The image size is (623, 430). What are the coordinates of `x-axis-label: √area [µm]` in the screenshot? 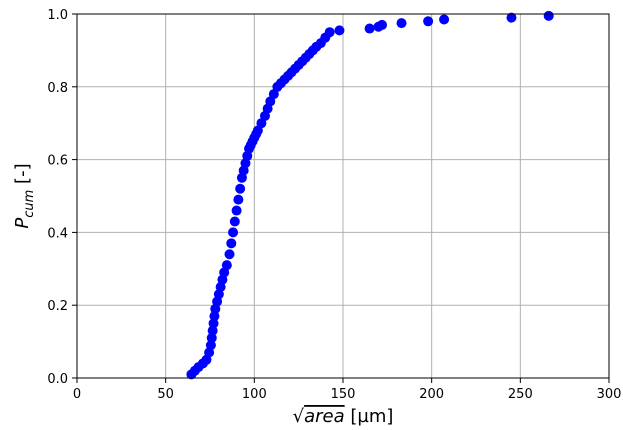 It's located at (343, 416).